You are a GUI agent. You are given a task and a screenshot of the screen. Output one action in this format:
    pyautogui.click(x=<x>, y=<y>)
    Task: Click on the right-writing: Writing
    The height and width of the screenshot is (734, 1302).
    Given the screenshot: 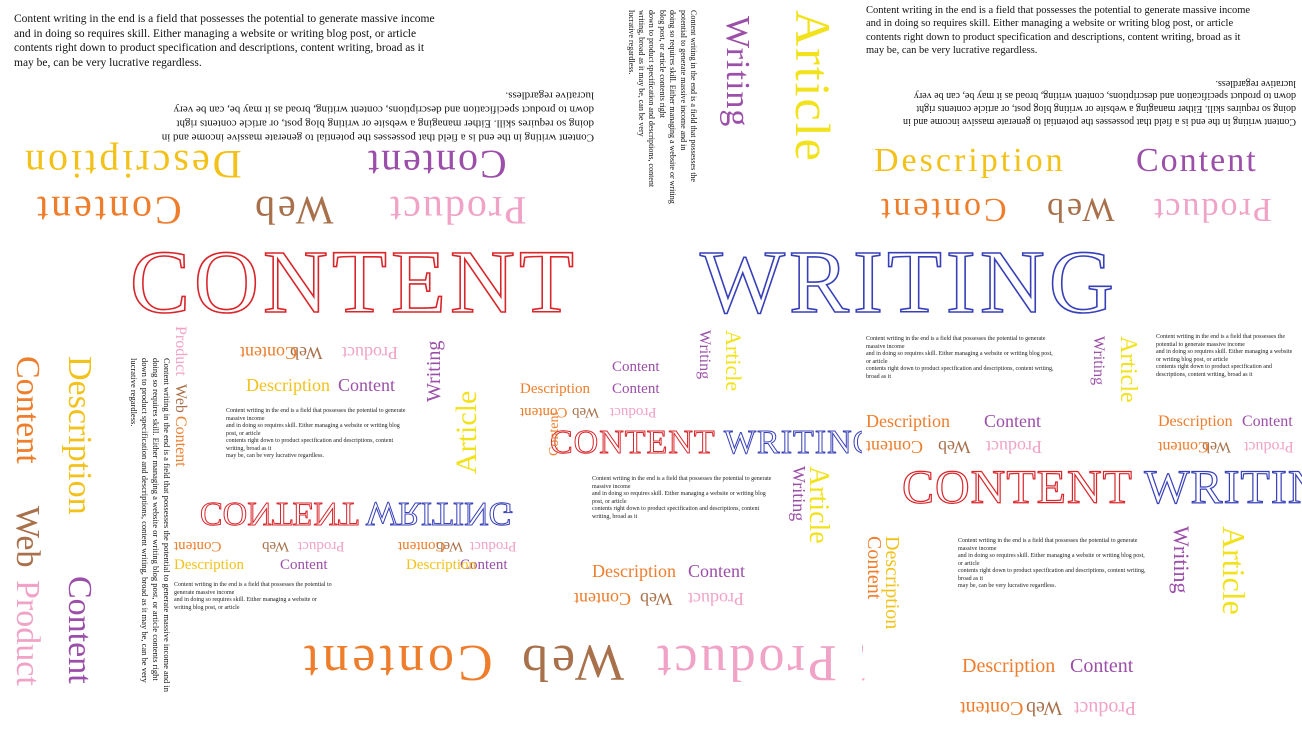 What is the action you would take?
    pyautogui.click(x=1098, y=361)
    